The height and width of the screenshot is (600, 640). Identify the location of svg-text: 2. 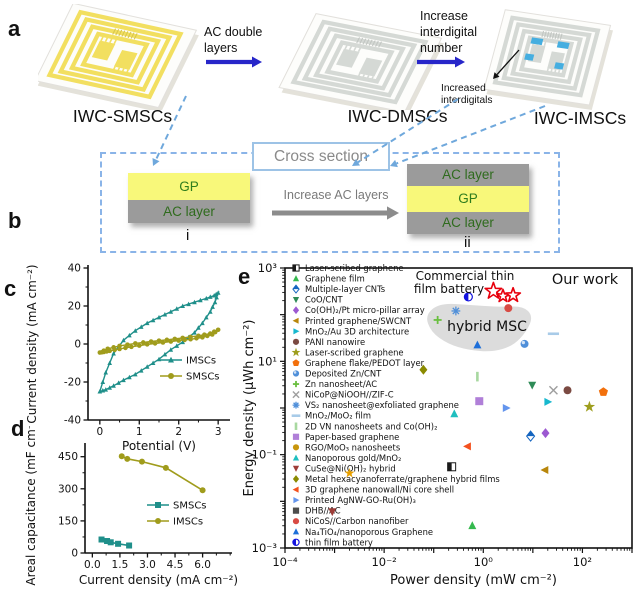
(178, 432).